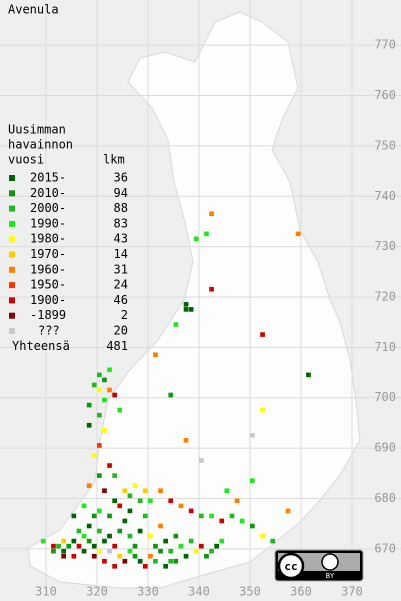  I want to click on y-tick-label: 700, so click(385, 397).